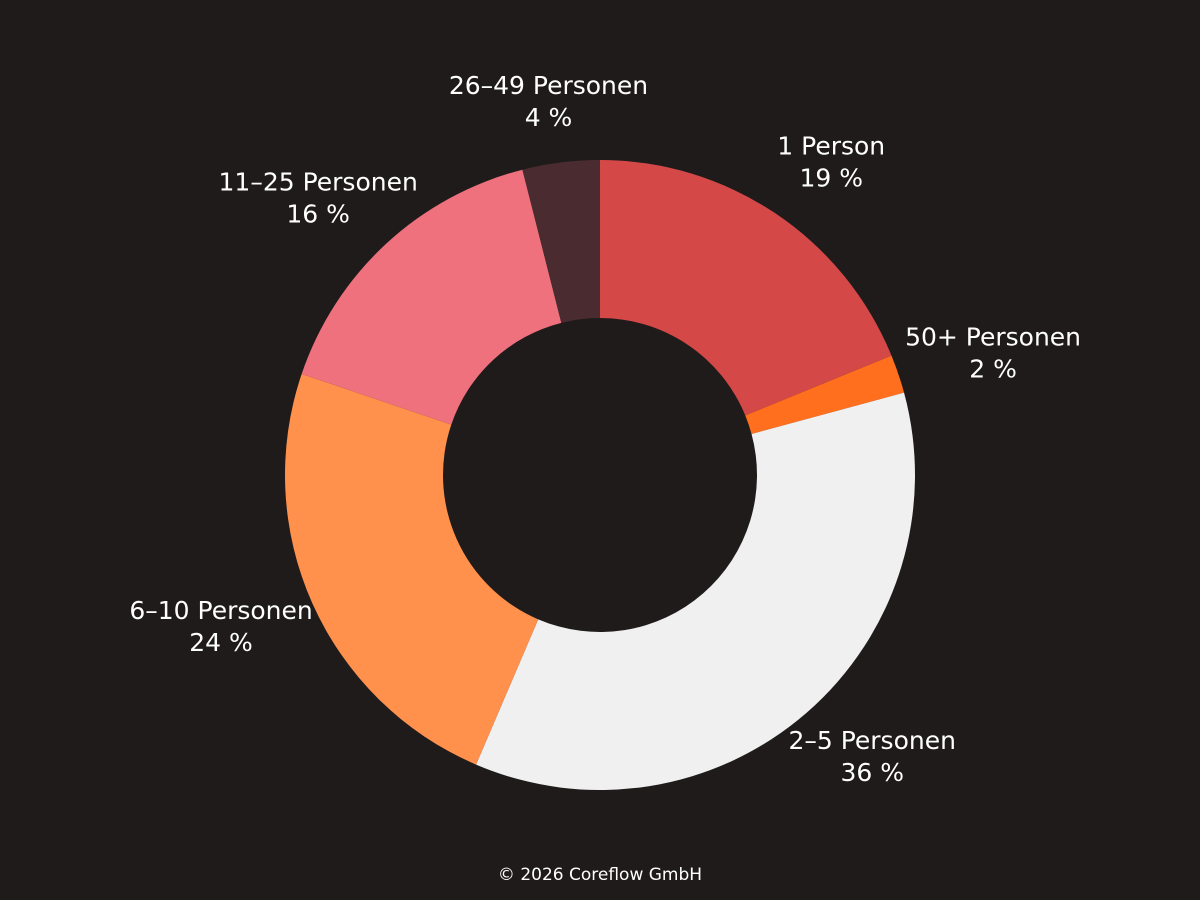 The width and height of the screenshot is (1200, 900). I want to click on slice-value-label: 19 %, so click(831, 178).